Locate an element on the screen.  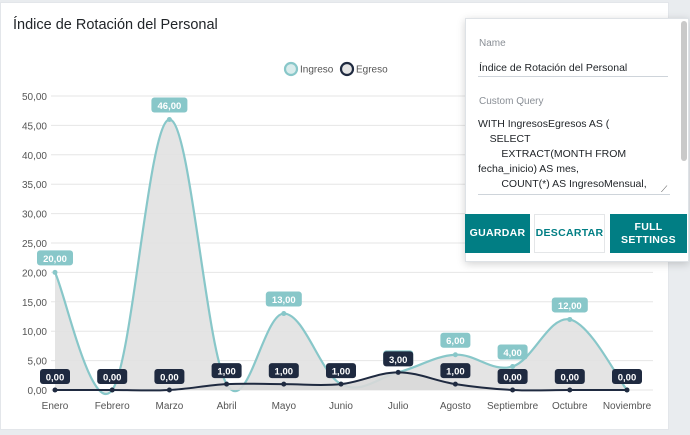
data-label: 46,00 is located at coordinates (170, 106).